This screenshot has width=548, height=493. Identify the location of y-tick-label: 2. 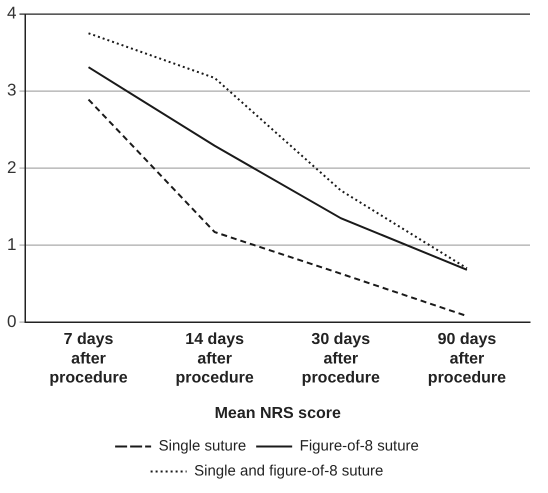
(11, 167).